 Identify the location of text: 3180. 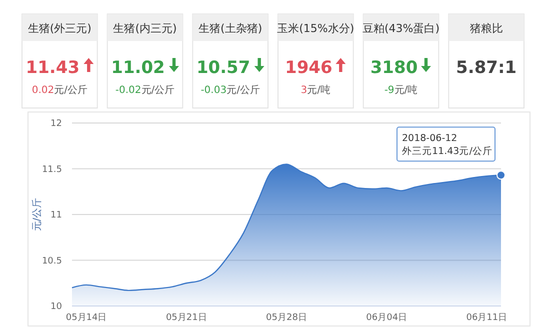
(394, 68).